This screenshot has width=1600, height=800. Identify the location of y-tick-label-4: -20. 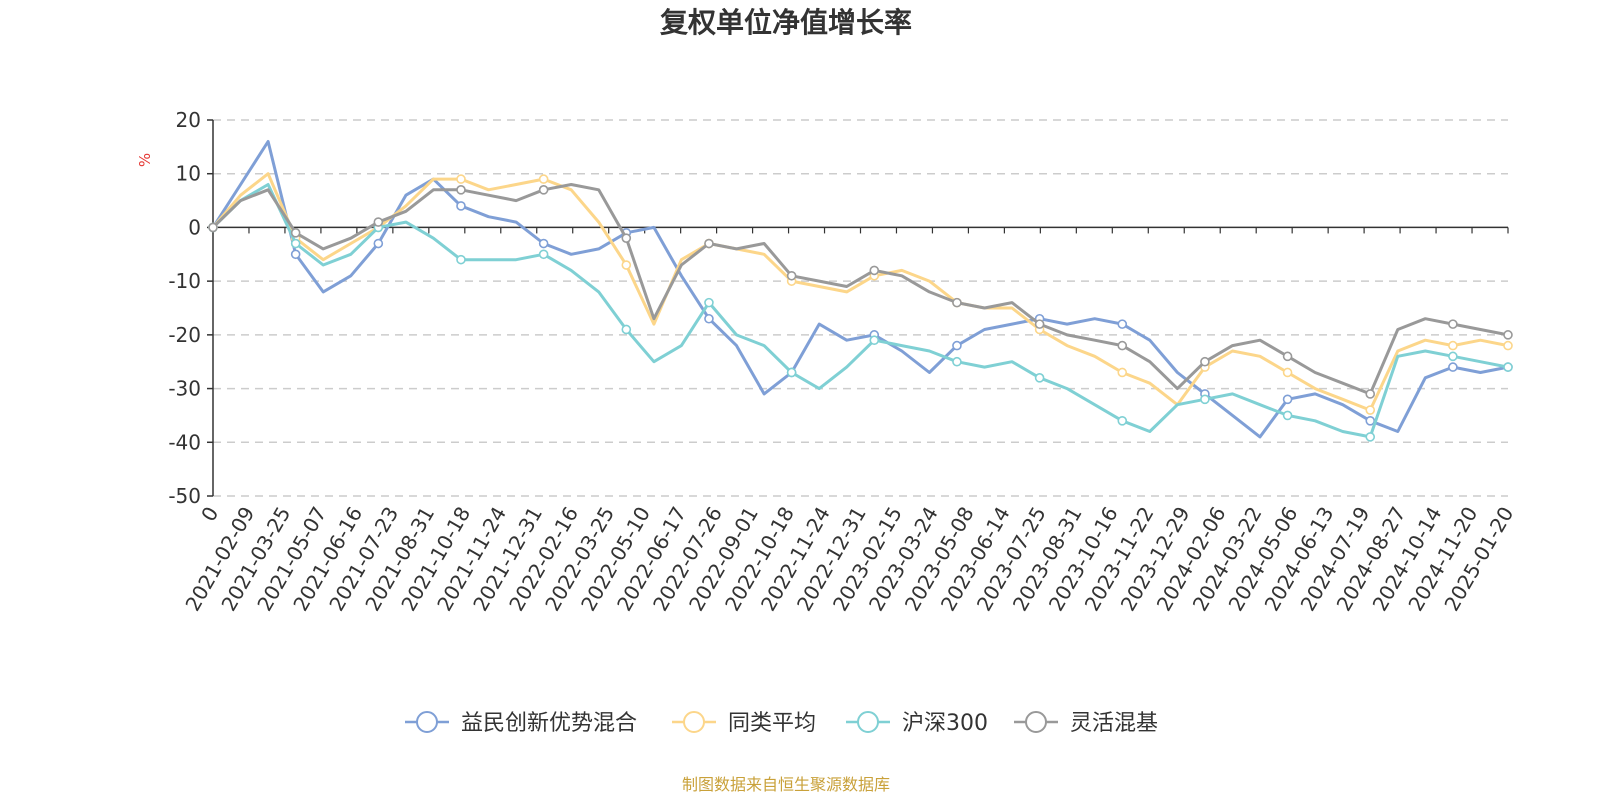
(184, 335).